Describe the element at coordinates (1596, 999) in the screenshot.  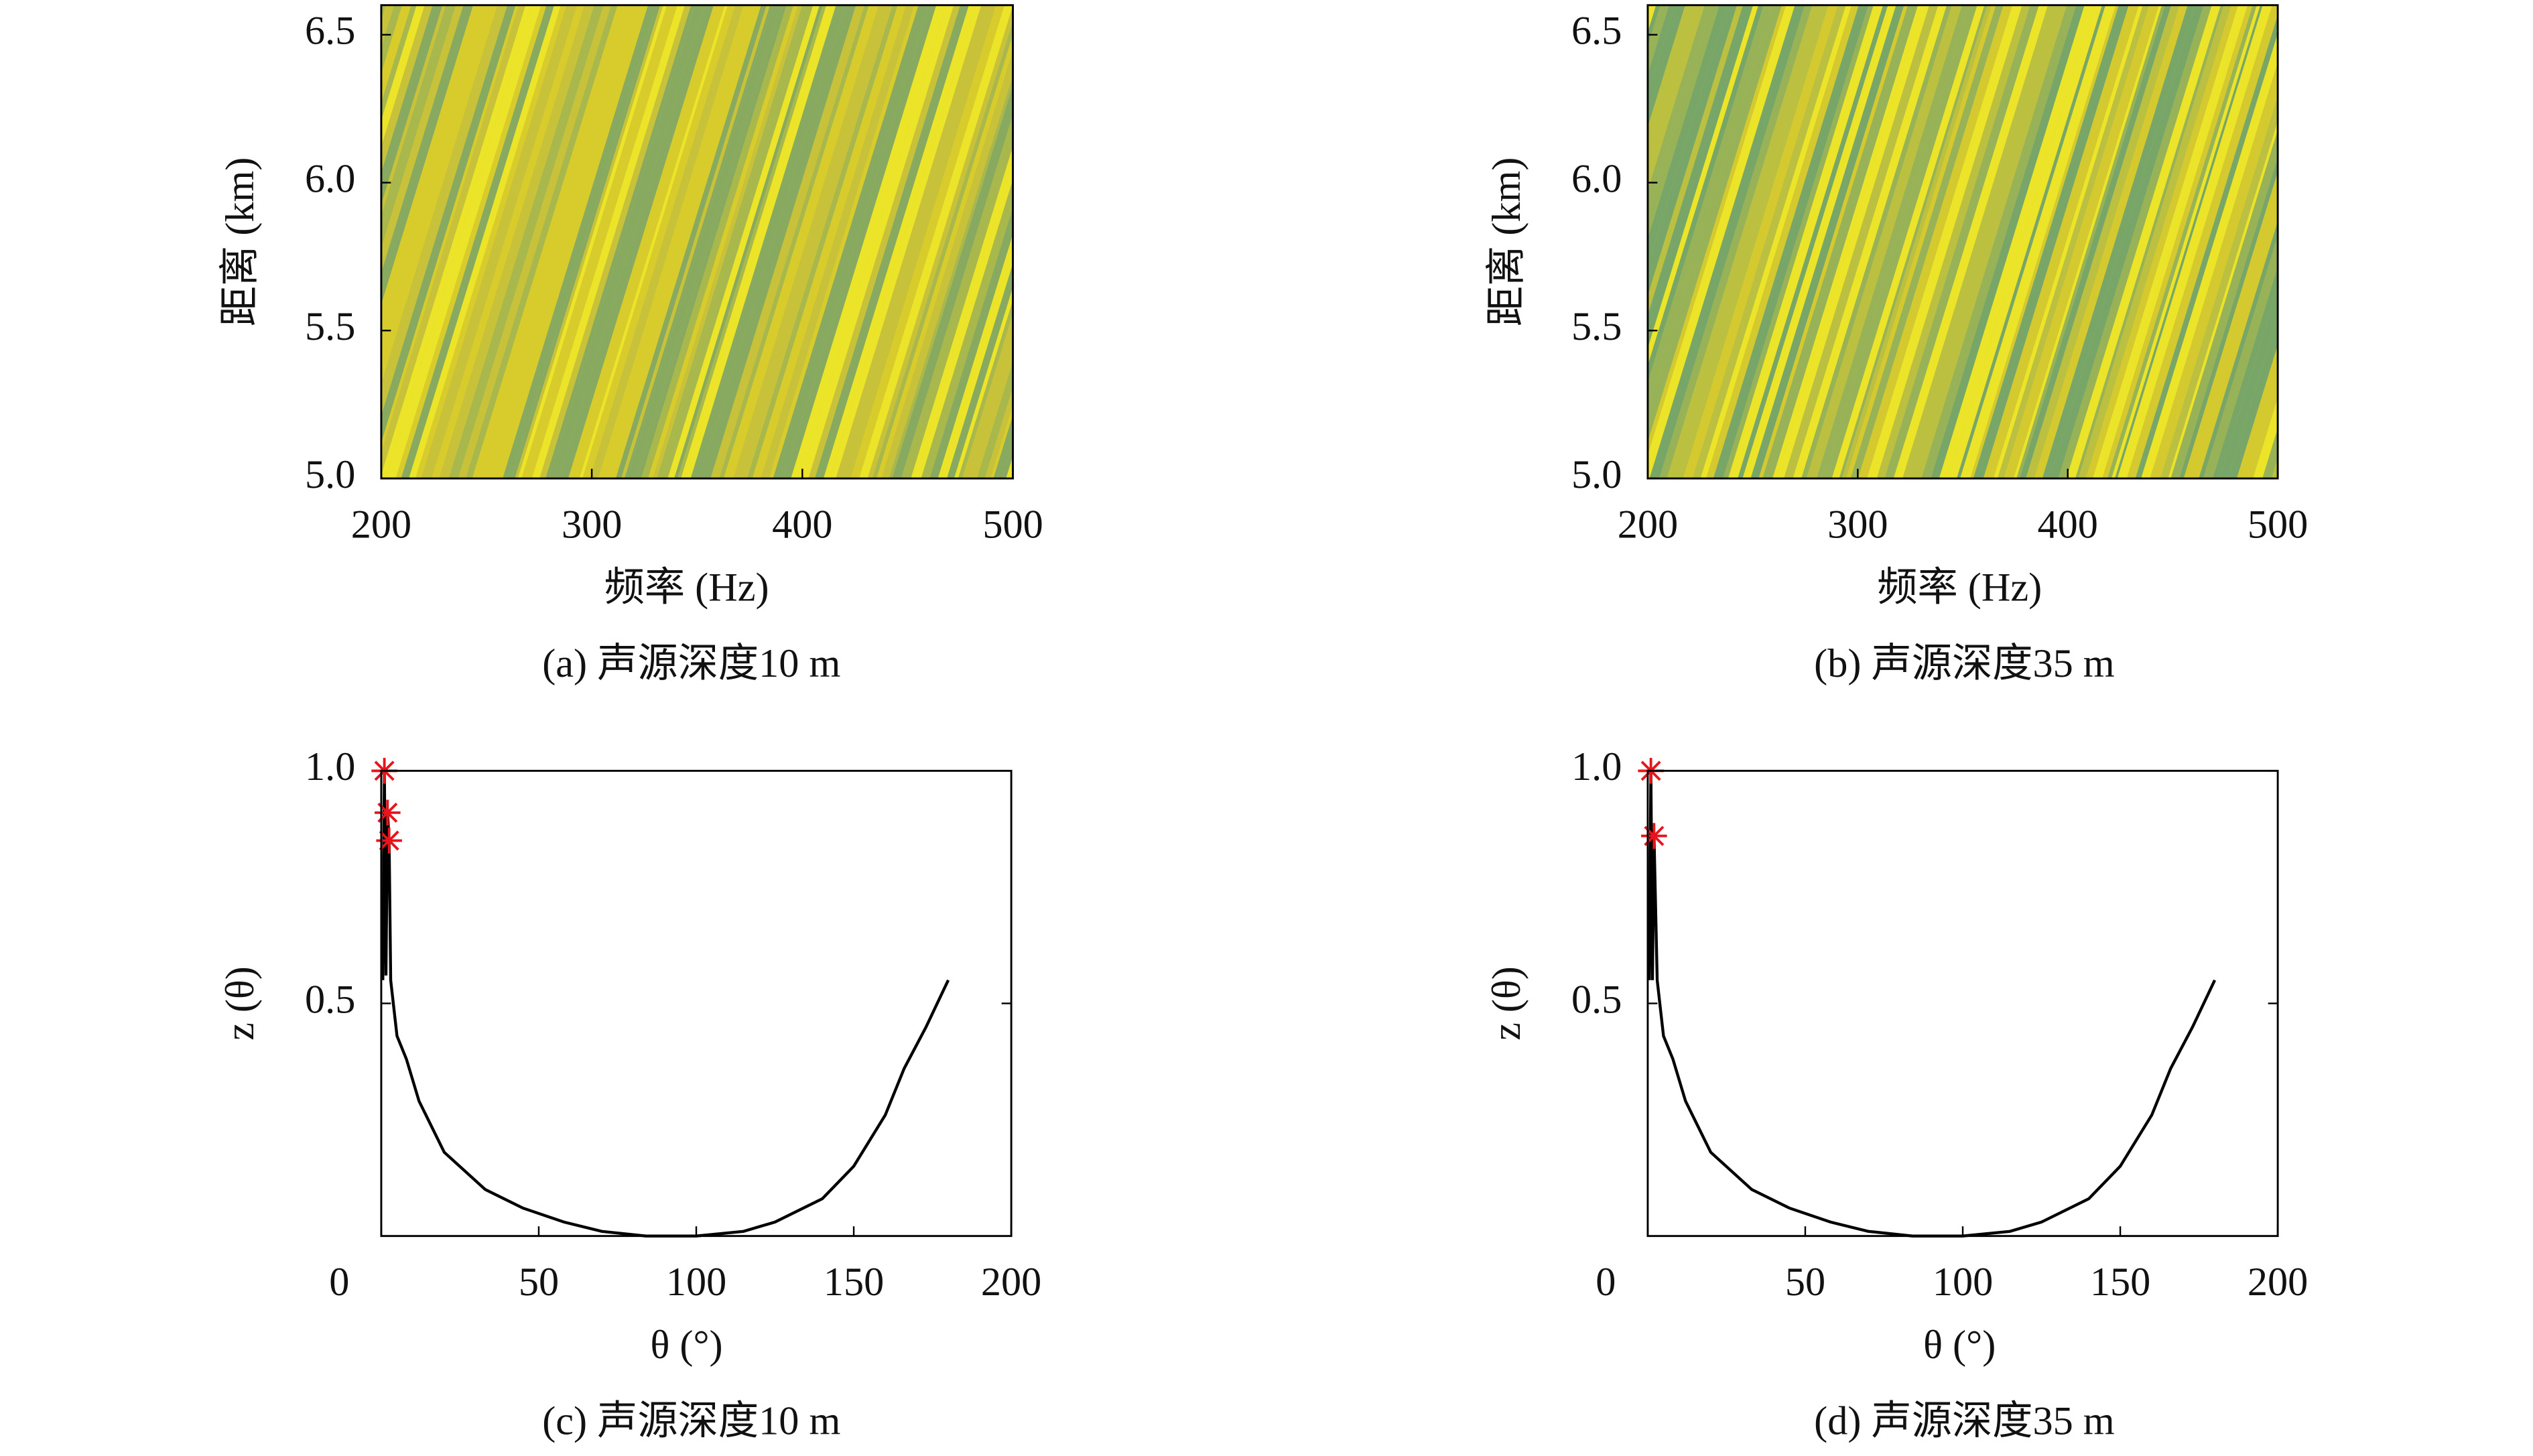
I see `y-tick-label: 0.5` at that location.